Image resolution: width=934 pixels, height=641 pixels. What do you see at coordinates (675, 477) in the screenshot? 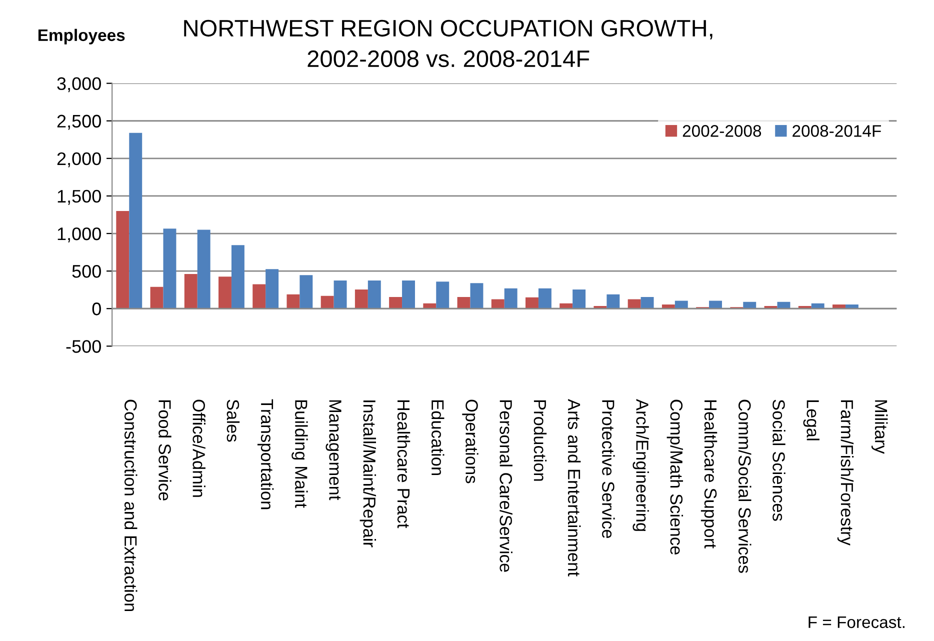
I see `x-tick-label: Comp/Math Science` at bounding box center [675, 477].